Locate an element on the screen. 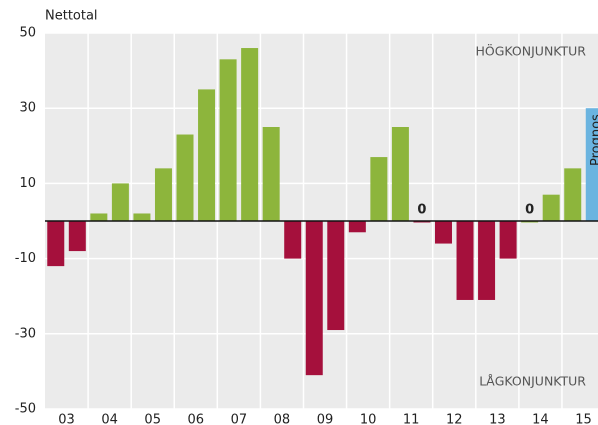  x-tick-label: 09 is located at coordinates (325, 419).